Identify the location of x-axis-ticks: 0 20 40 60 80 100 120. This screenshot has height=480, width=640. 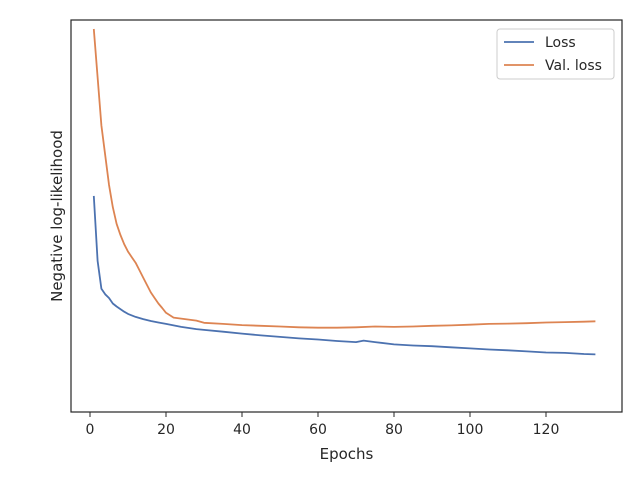
(323, 425).